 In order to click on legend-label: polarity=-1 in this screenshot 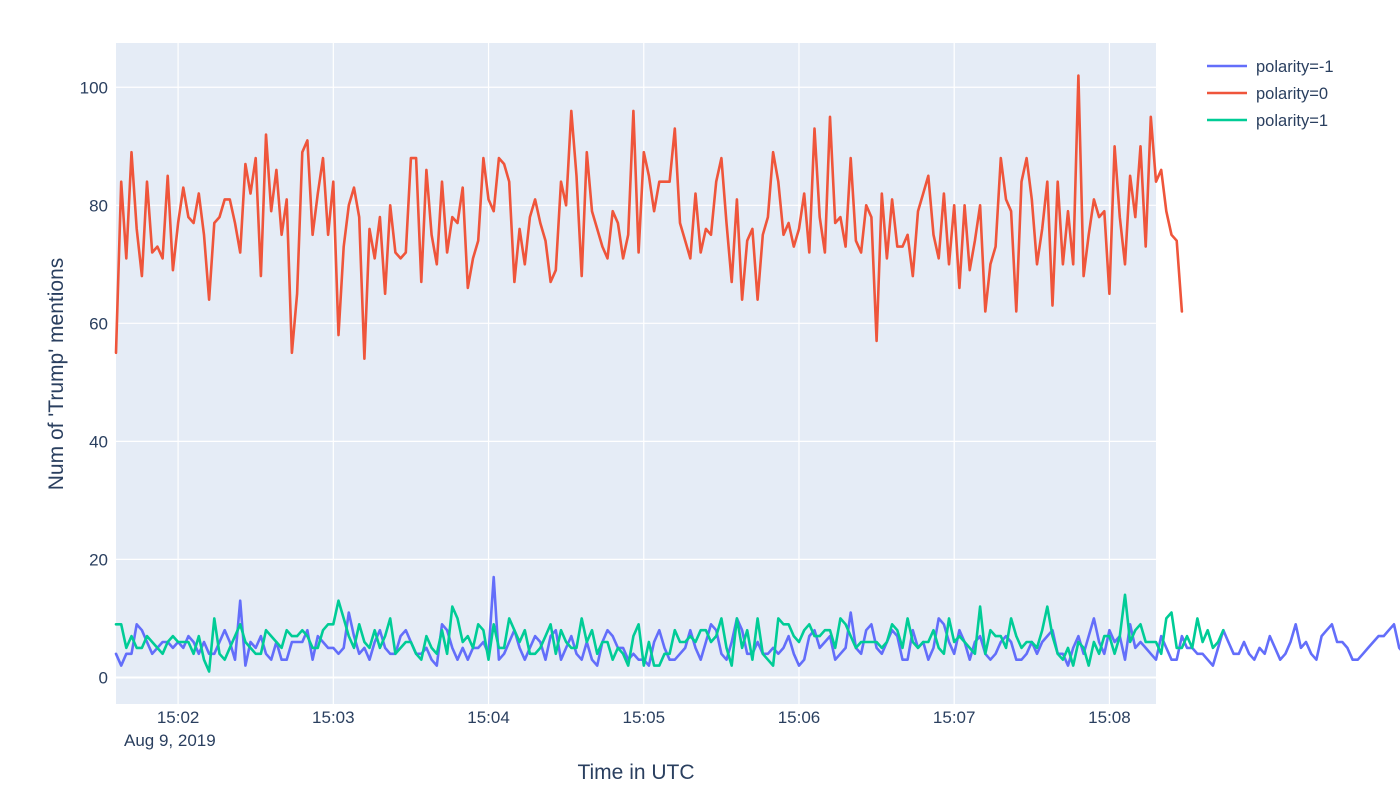, I will do `click(1295, 67)`.